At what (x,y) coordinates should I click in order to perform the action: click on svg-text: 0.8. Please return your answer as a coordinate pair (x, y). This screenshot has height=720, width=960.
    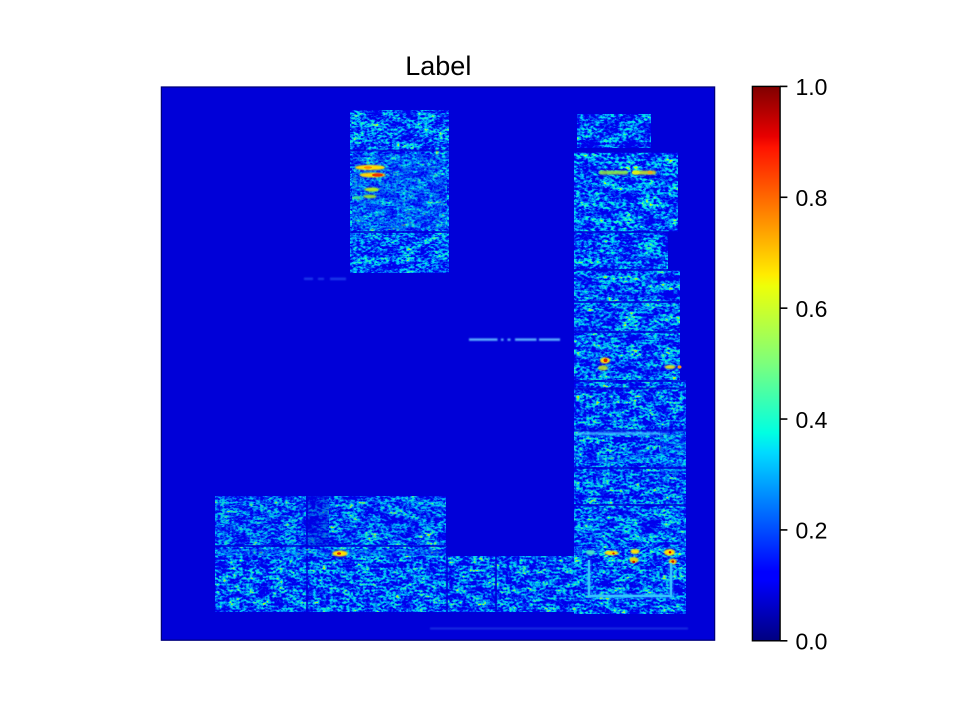
    Looking at the image, I should click on (812, 198).